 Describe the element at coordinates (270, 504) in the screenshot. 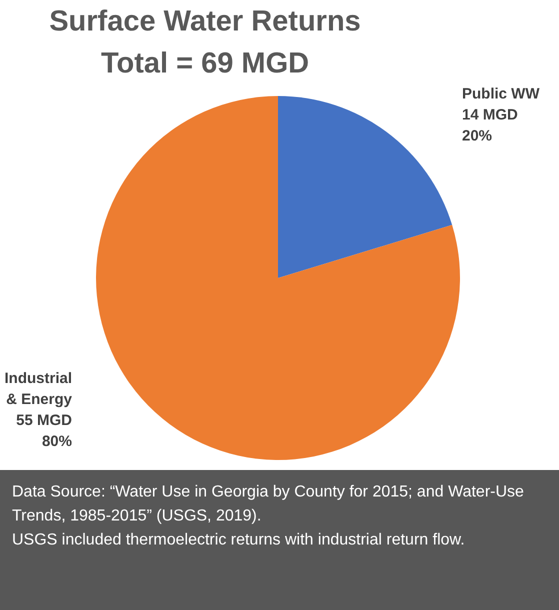

I see `source-note: Data Source: “Water Use in Georgia by County for 2015; and Water-Use Trends, 1985-2015” (USGS, 2019).` at that location.